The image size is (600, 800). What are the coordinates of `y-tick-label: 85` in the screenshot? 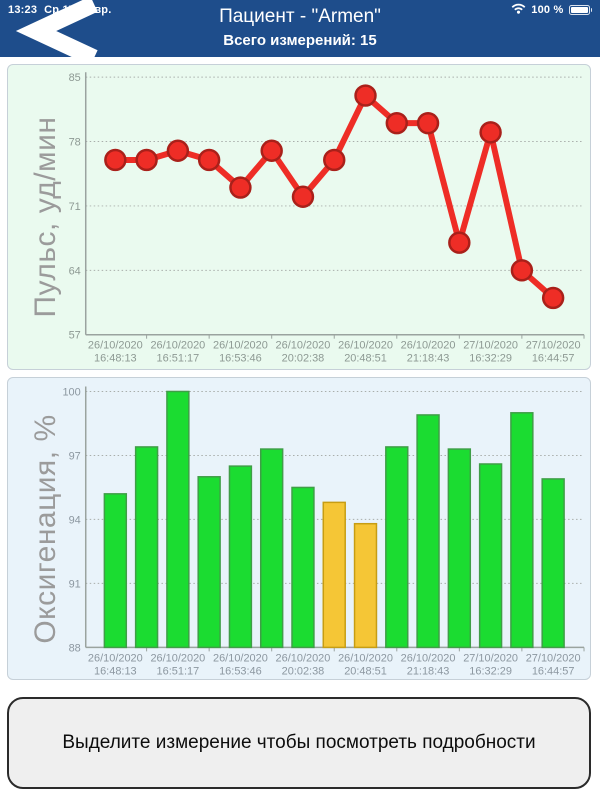 It's located at (75, 78).